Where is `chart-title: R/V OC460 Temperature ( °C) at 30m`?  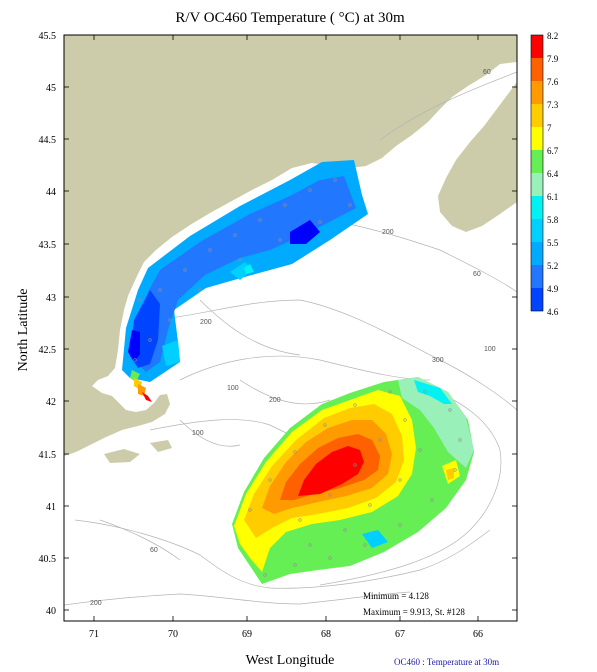 chart-title: R/V OC460 Temperature ( °C) at 30m is located at coordinates (290, 18).